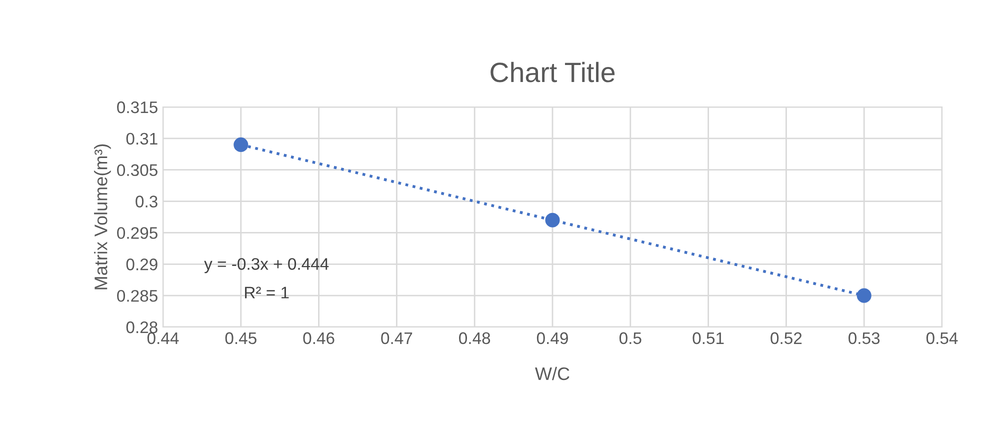 This screenshot has height=448, width=984. I want to click on y-tick-label: 0.3, so click(147, 202).